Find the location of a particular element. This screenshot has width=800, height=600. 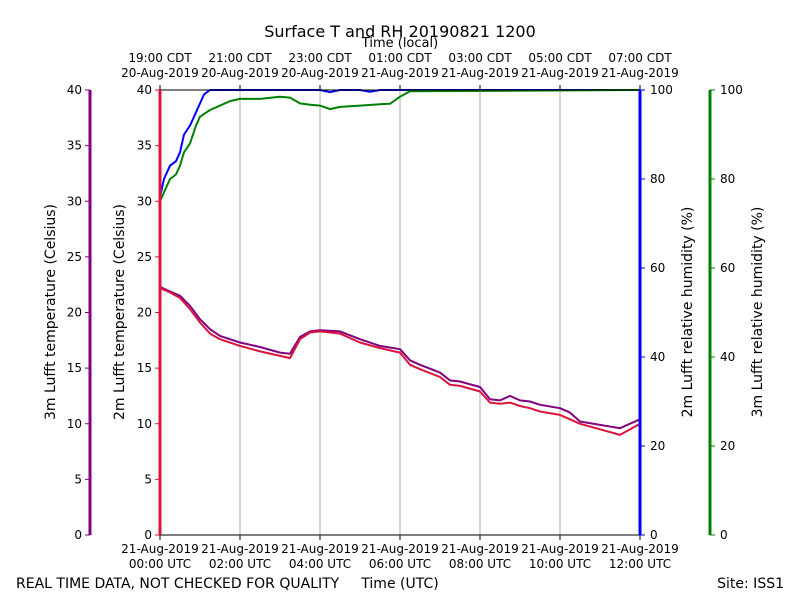

temp2m-tick-label: 10 is located at coordinates (144, 424).